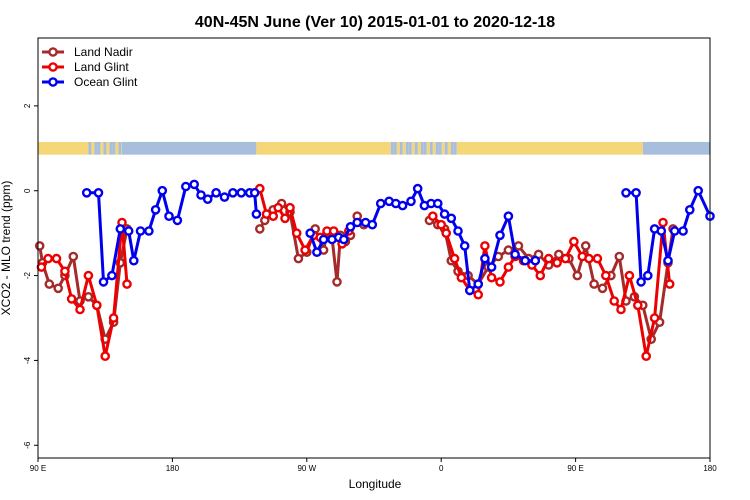 The height and width of the screenshot is (500, 750). Describe the element at coordinates (53, 67) in the screenshot. I see `legend-swatch-marker` at that location.